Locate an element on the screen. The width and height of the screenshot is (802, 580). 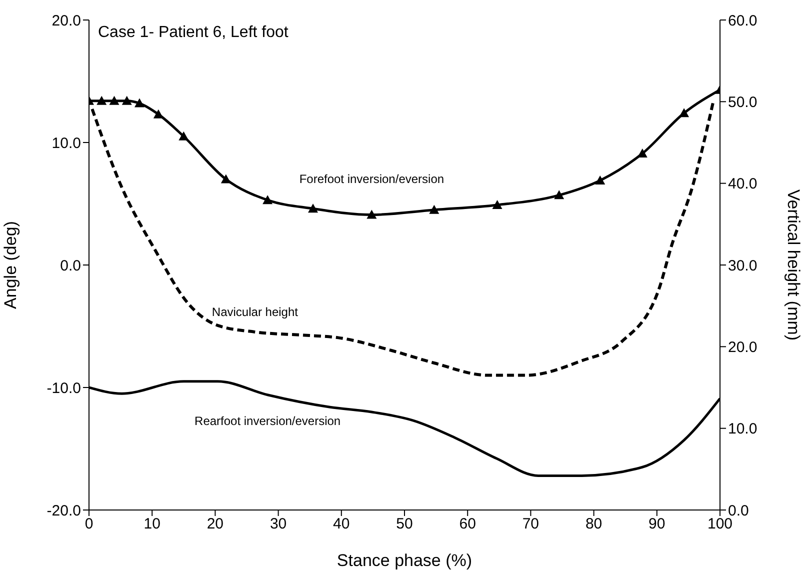
chart-title: Case 1- Patient 6, Left foot is located at coordinates (193, 33).